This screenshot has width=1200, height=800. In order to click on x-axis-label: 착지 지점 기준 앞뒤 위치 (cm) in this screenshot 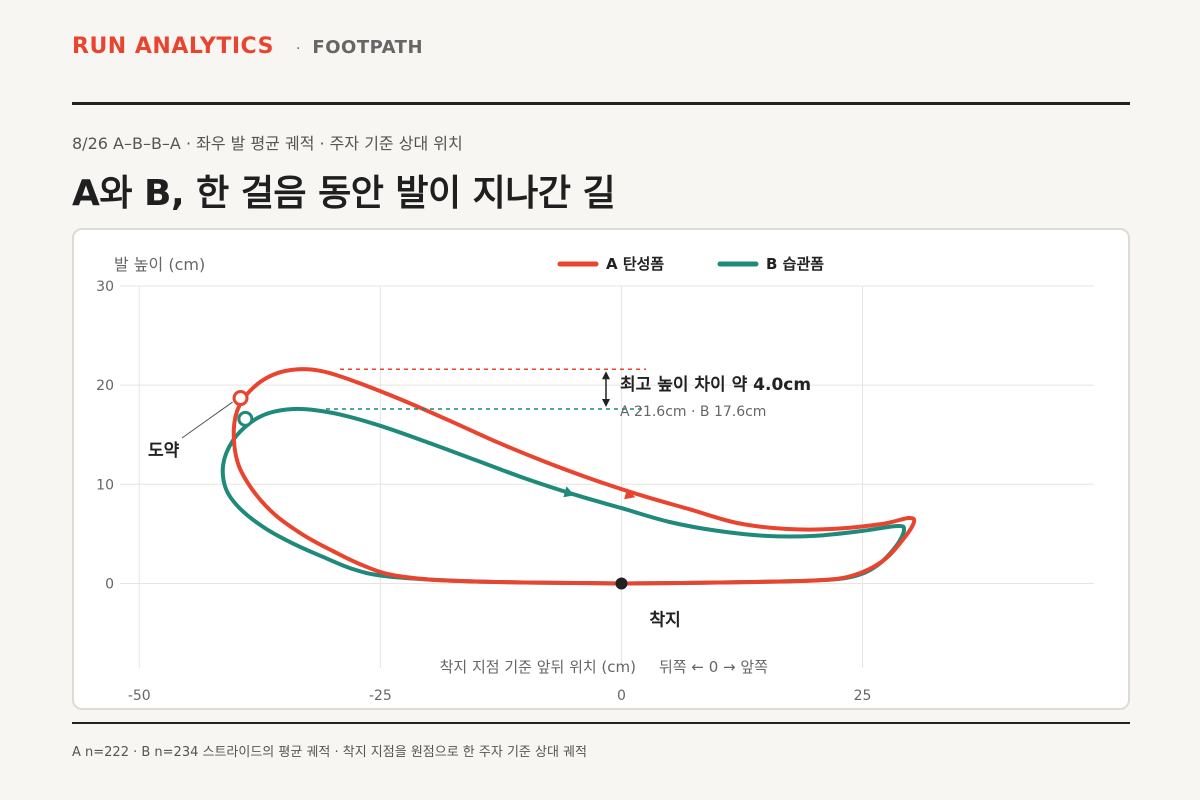, I will do `click(538, 667)`.